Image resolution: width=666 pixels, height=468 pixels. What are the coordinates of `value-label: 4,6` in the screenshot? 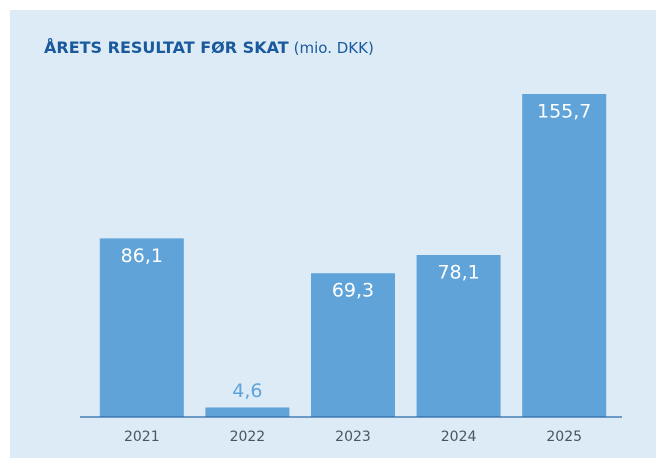 It's located at (247, 391).